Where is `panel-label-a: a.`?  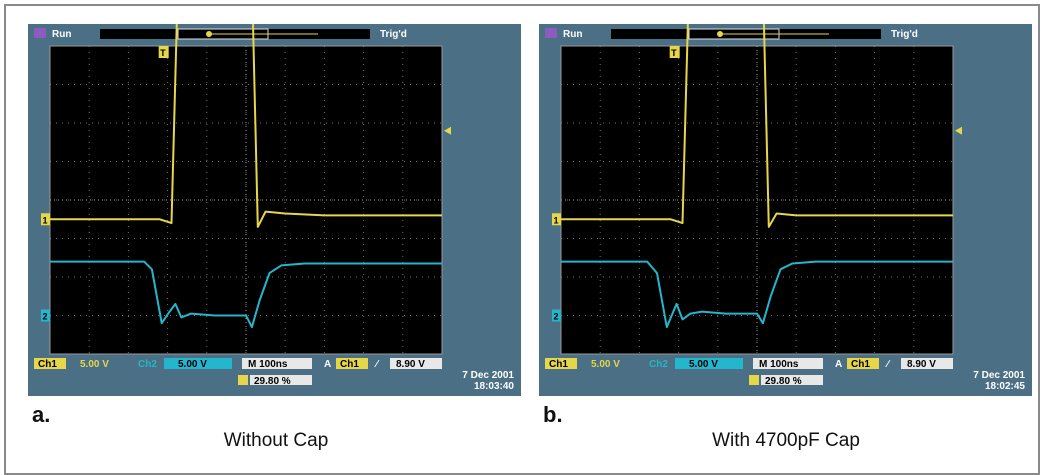 panel-label-a: a. is located at coordinates (41, 414).